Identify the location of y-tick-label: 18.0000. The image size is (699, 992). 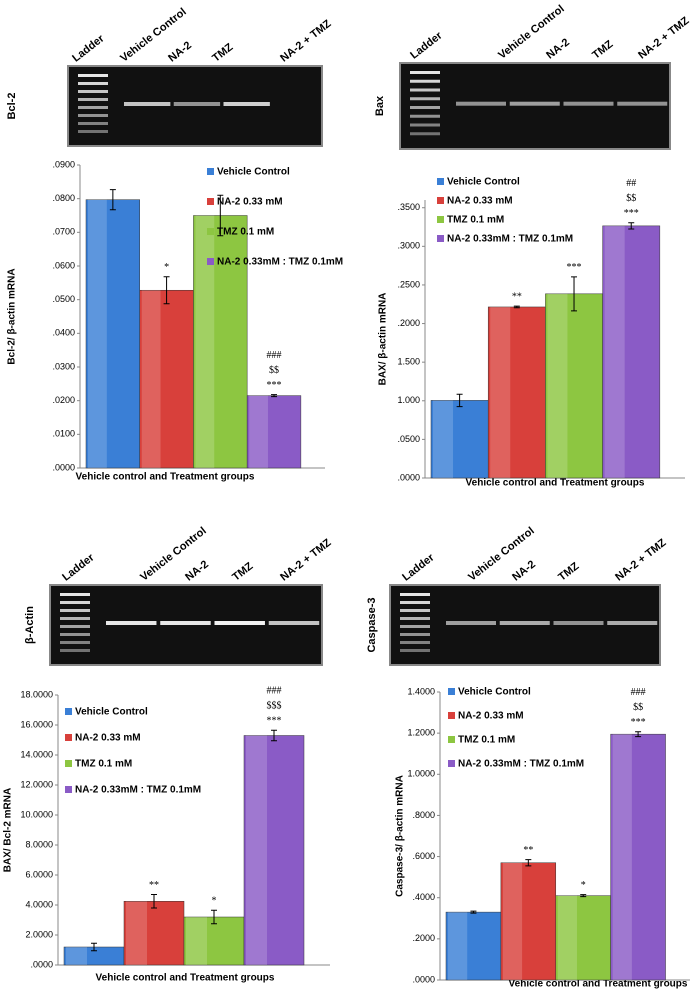
(36, 694).